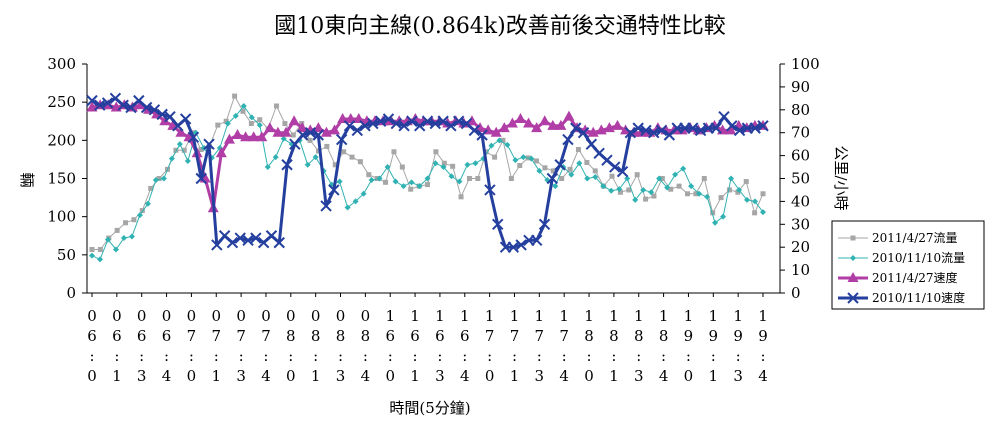 The image size is (1000, 431). Describe the element at coordinates (738, 346) in the screenshot. I see `x-tick-label: 1 9: 3` at that location.